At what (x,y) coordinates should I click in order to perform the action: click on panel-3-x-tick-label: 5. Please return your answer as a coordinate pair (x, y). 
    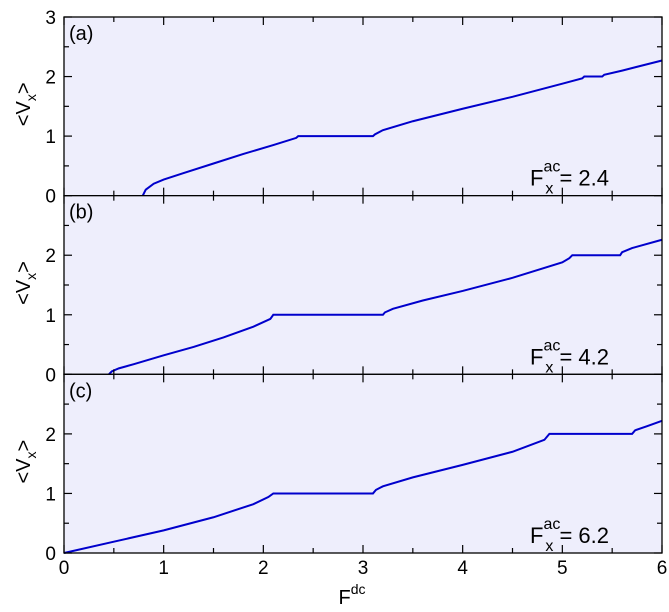
    Looking at the image, I should click on (562, 568).